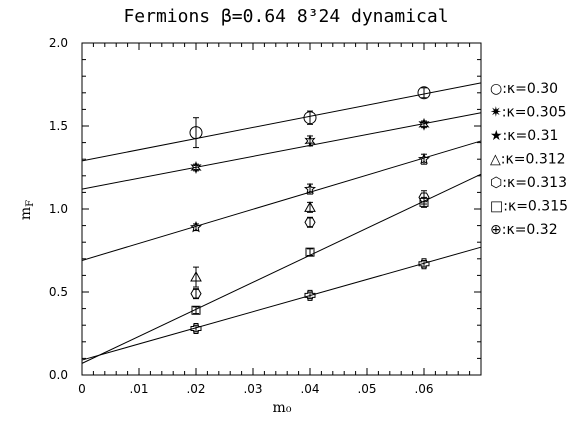 This screenshot has width=572, height=426. Describe the element at coordinates (138, 389) in the screenshot. I see `x-tick-label: .01` at that location.